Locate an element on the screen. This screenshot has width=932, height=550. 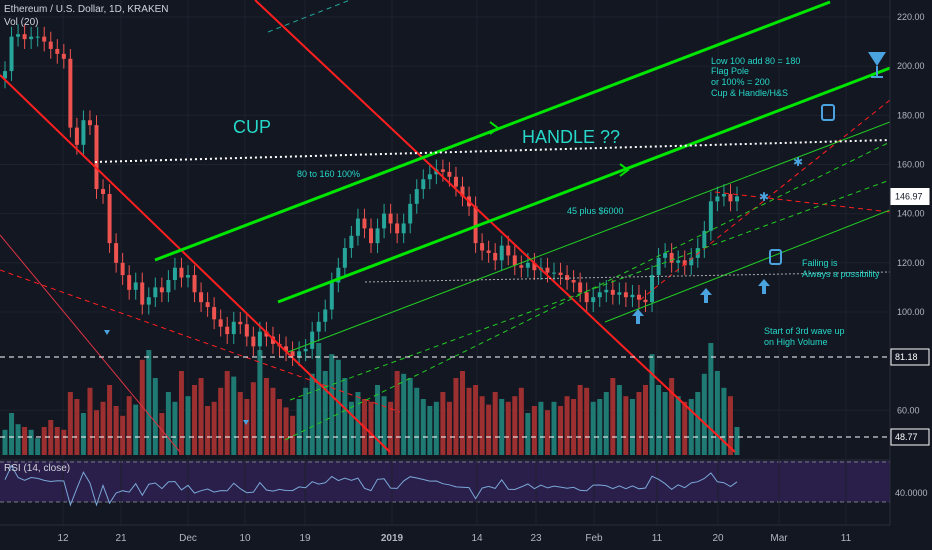
rsi-band is located at coordinates (445, 481).